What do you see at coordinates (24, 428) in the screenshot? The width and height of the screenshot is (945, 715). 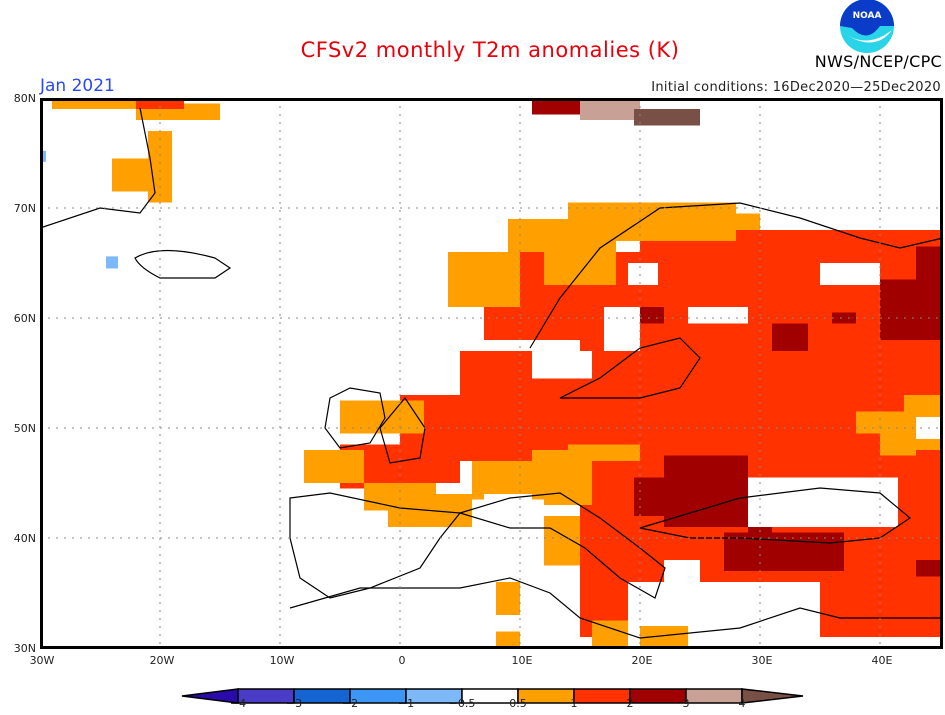 I see `y-tick-50N: 50N` at bounding box center [24, 428].